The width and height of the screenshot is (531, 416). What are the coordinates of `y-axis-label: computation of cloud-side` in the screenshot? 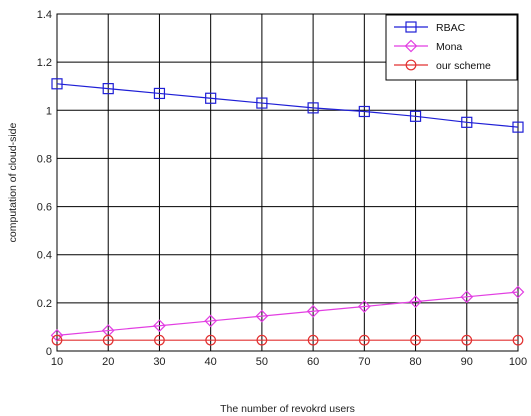 It's located at (13, 183).